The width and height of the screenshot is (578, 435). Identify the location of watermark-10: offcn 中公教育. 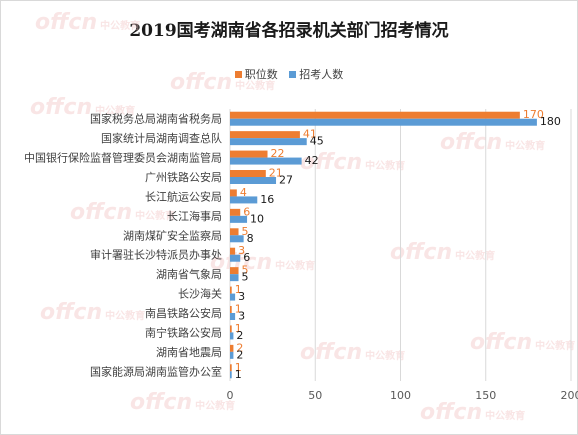
(523, 342).